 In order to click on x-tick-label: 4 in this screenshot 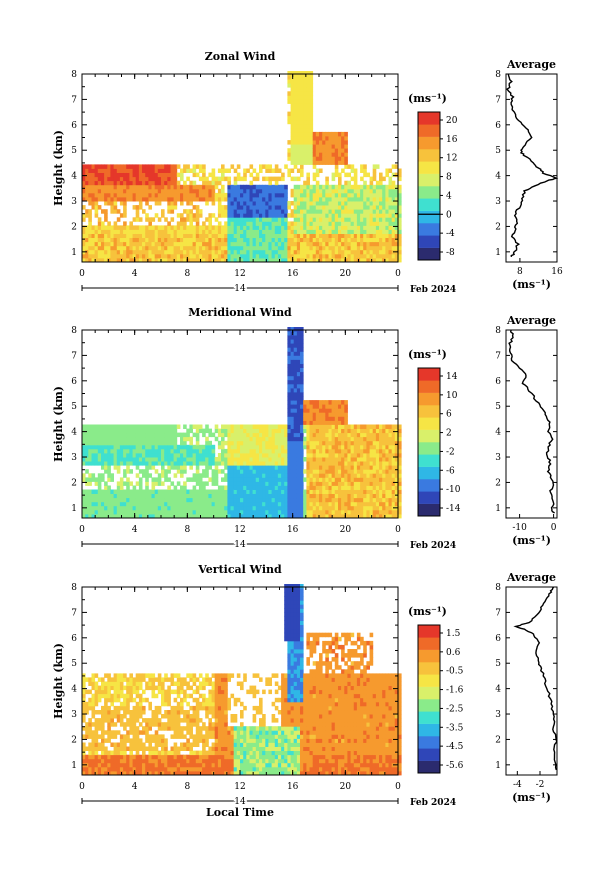, I will do `click(135, 530)`.